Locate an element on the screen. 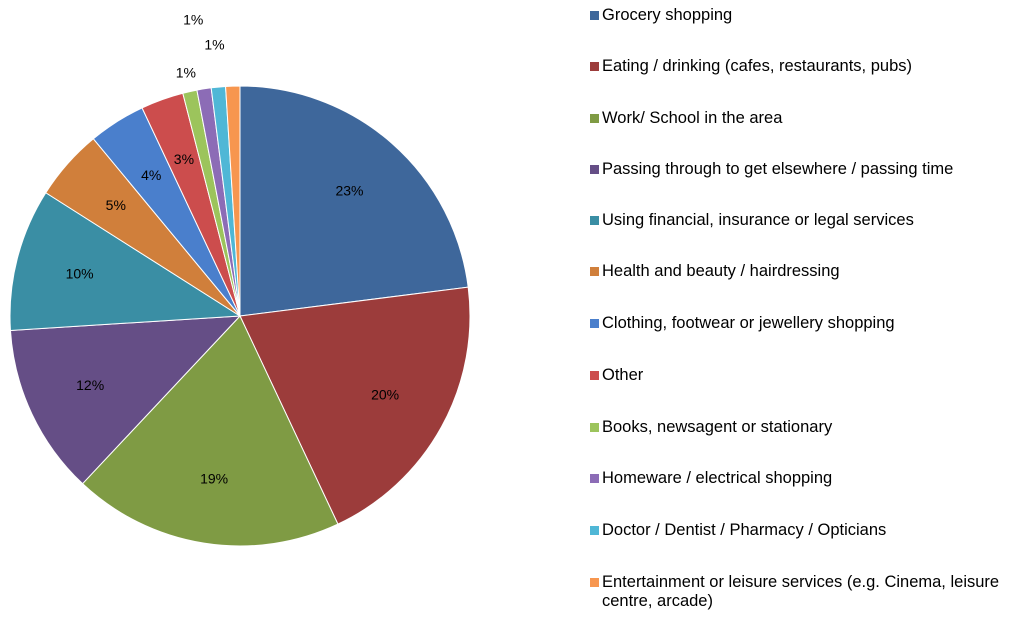  data-label: 12% is located at coordinates (90, 385).